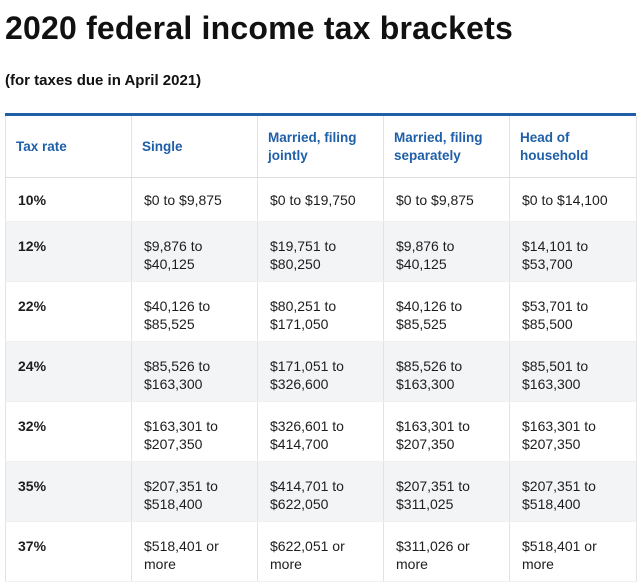  Describe the element at coordinates (446, 551) in the screenshot. I see `married-separately-cell: $311,026 or more` at that location.